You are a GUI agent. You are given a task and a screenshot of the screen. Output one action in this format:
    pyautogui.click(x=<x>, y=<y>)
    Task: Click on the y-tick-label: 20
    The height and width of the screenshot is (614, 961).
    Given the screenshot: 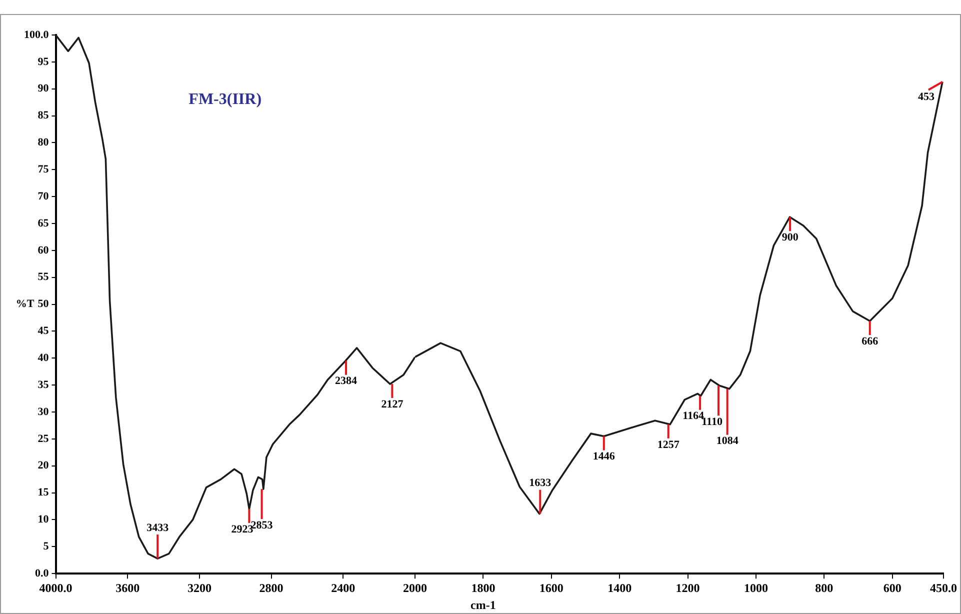 What is the action you would take?
    pyautogui.click(x=44, y=466)
    